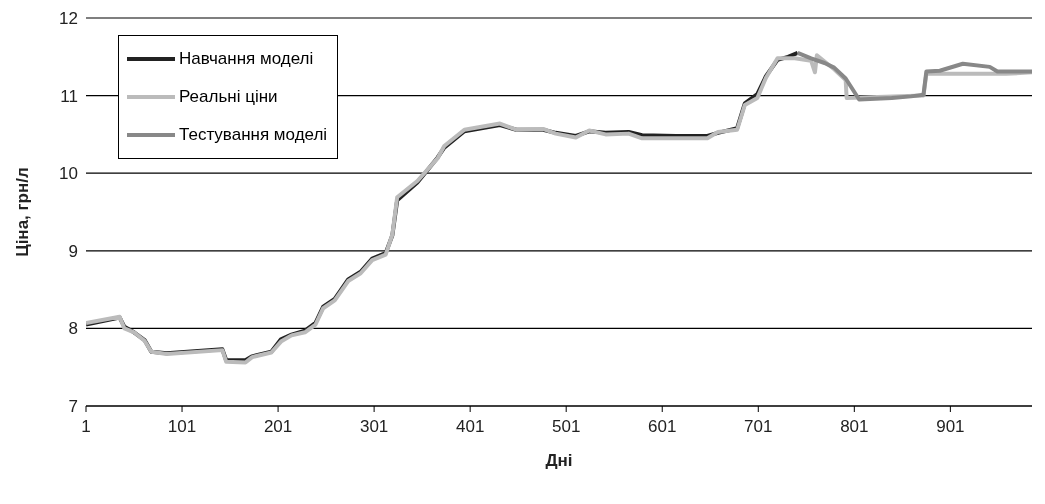  What do you see at coordinates (374, 427) in the screenshot?
I see `x-tick-label: 301` at bounding box center [374, 427].